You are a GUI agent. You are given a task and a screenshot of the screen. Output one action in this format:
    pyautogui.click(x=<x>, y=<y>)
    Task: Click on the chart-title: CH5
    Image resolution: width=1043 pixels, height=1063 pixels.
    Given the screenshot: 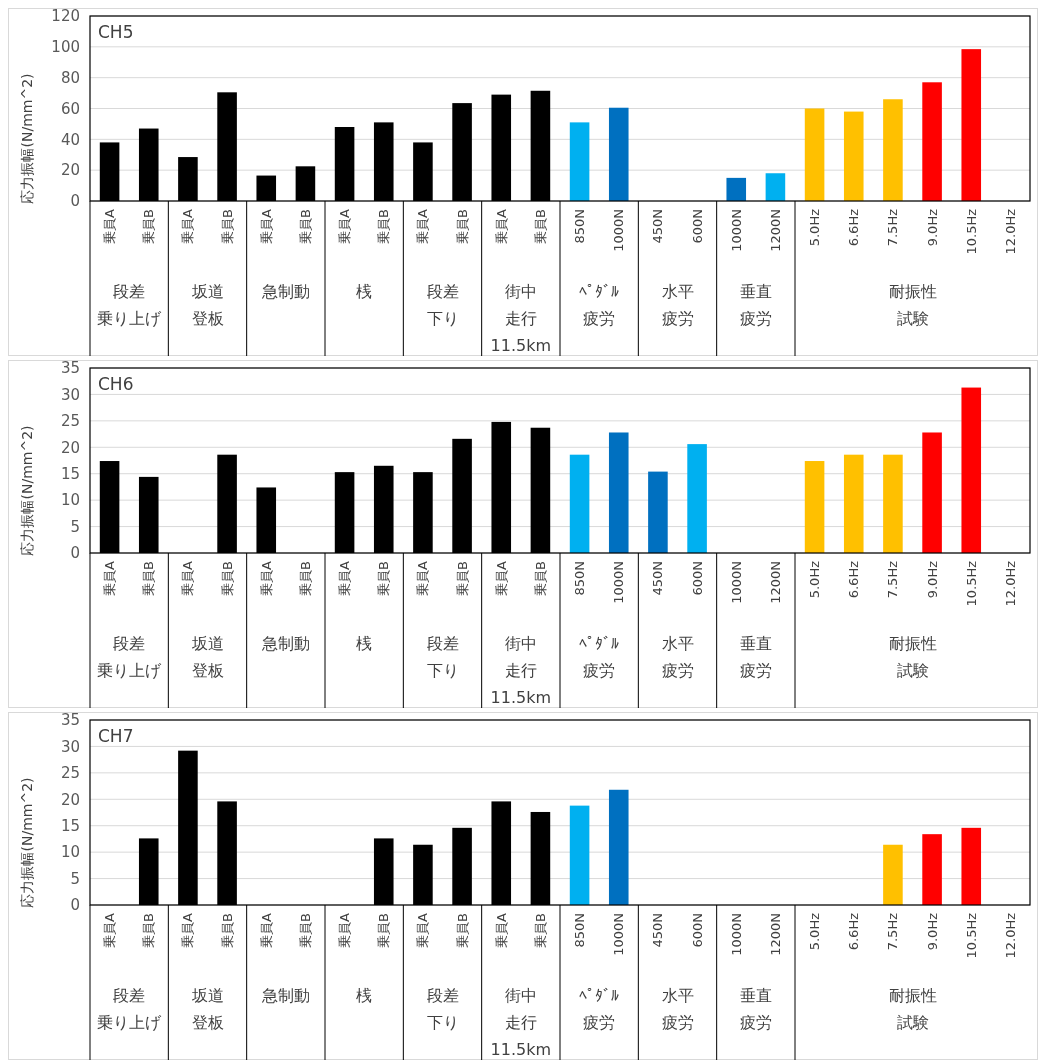 What is the action you would take?
    pyautogui.click(x=116, y=32)
    